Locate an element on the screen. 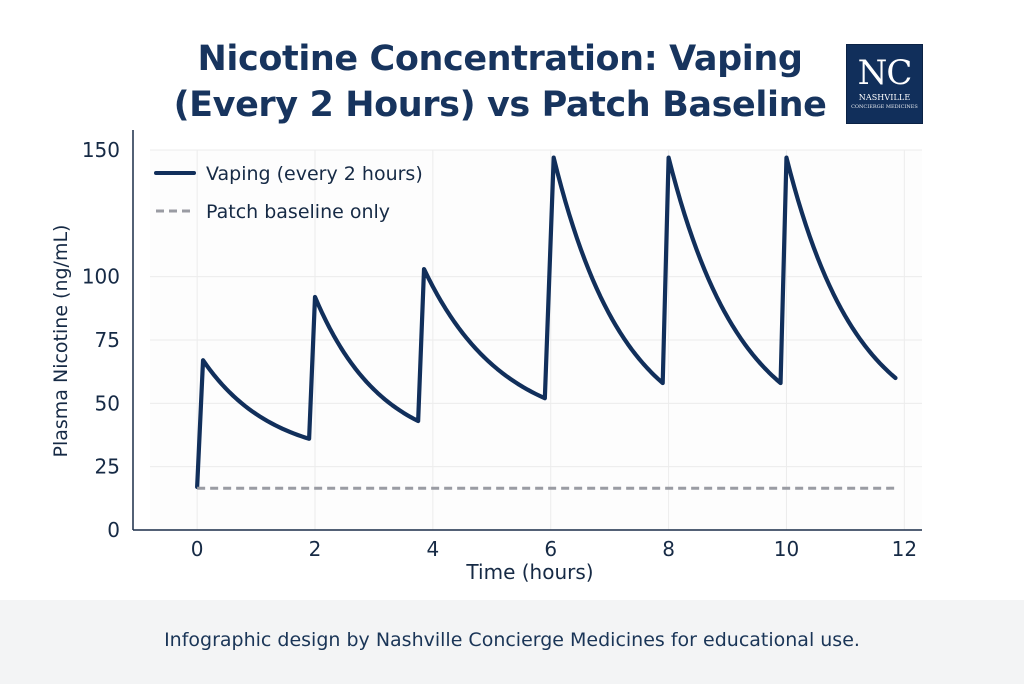 The image size is (1024, 684). x-tick-label: 8 is located at coordinates (668, 549).